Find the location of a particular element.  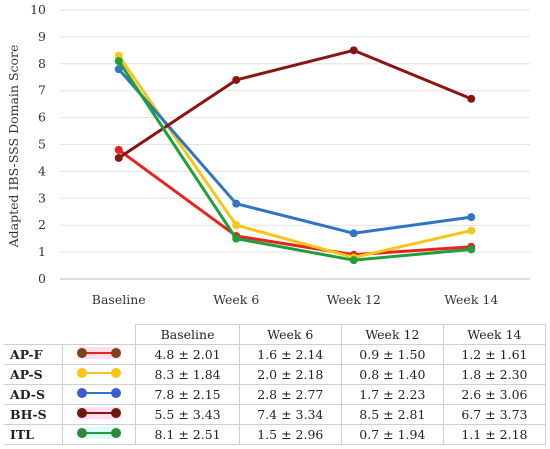

y-tick-label: 5 is located at coordinates (42, 144).